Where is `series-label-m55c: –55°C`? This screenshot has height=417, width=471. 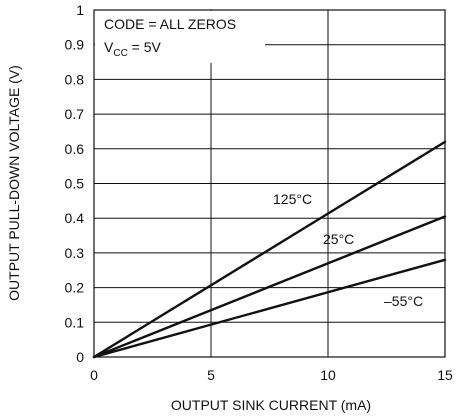
series-label-m55c: –55°C is located at coordinates (403, 301).